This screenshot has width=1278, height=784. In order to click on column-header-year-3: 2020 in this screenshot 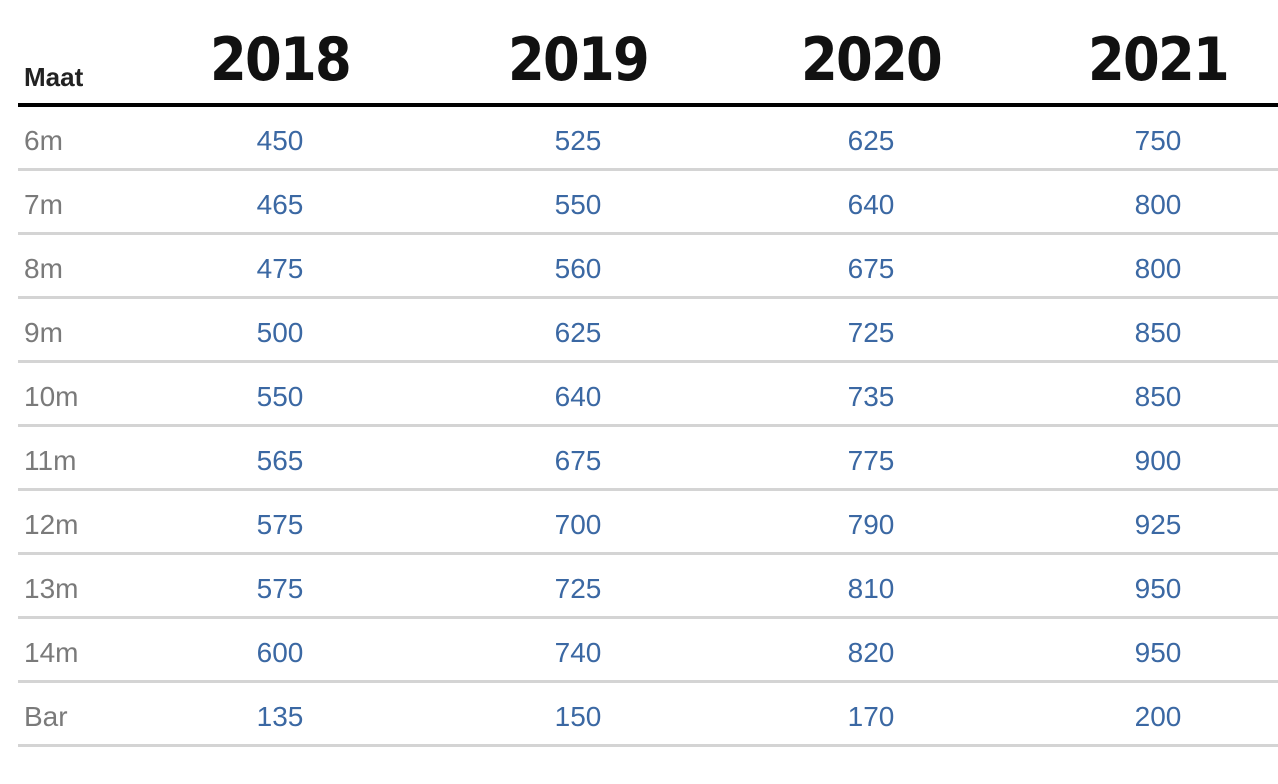, I will do `click(872, 60)`.